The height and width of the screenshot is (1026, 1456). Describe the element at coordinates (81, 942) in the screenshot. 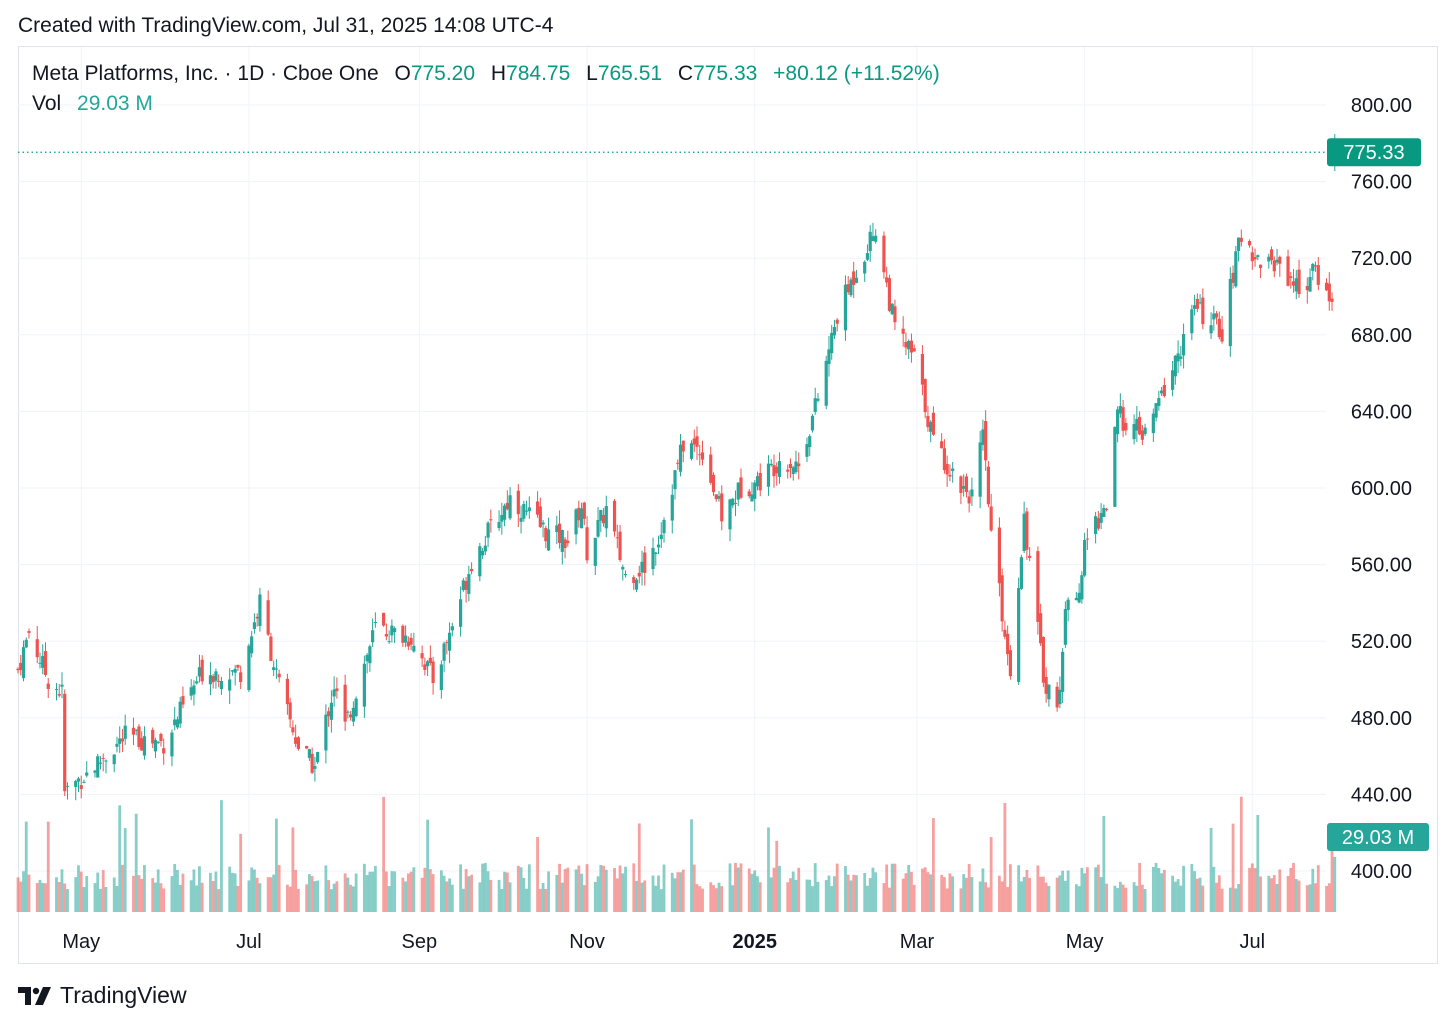

I see `time-tick-label: May` at that location.